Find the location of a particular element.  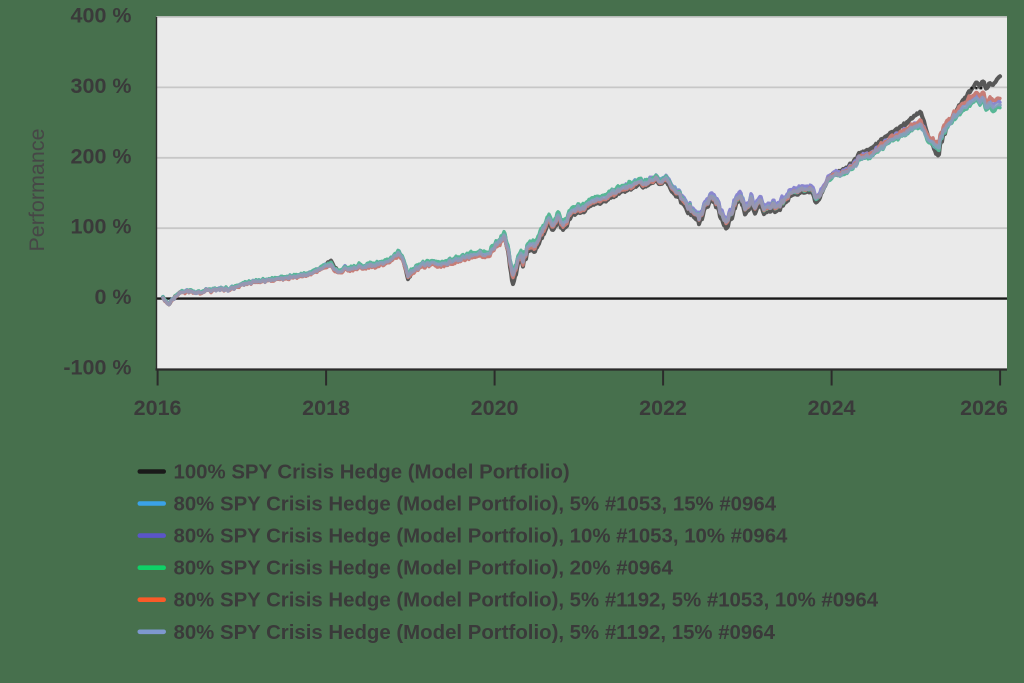

svg-text: 0 % is located at coordinates (112, 297).